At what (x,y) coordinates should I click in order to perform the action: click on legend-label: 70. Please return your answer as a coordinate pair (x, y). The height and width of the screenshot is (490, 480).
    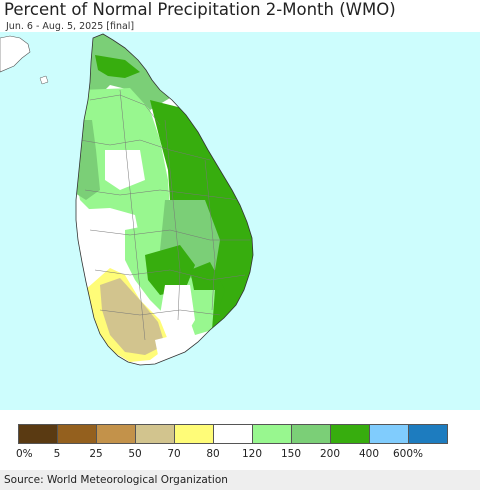
    Looking at the image, I should click on (174, 454).